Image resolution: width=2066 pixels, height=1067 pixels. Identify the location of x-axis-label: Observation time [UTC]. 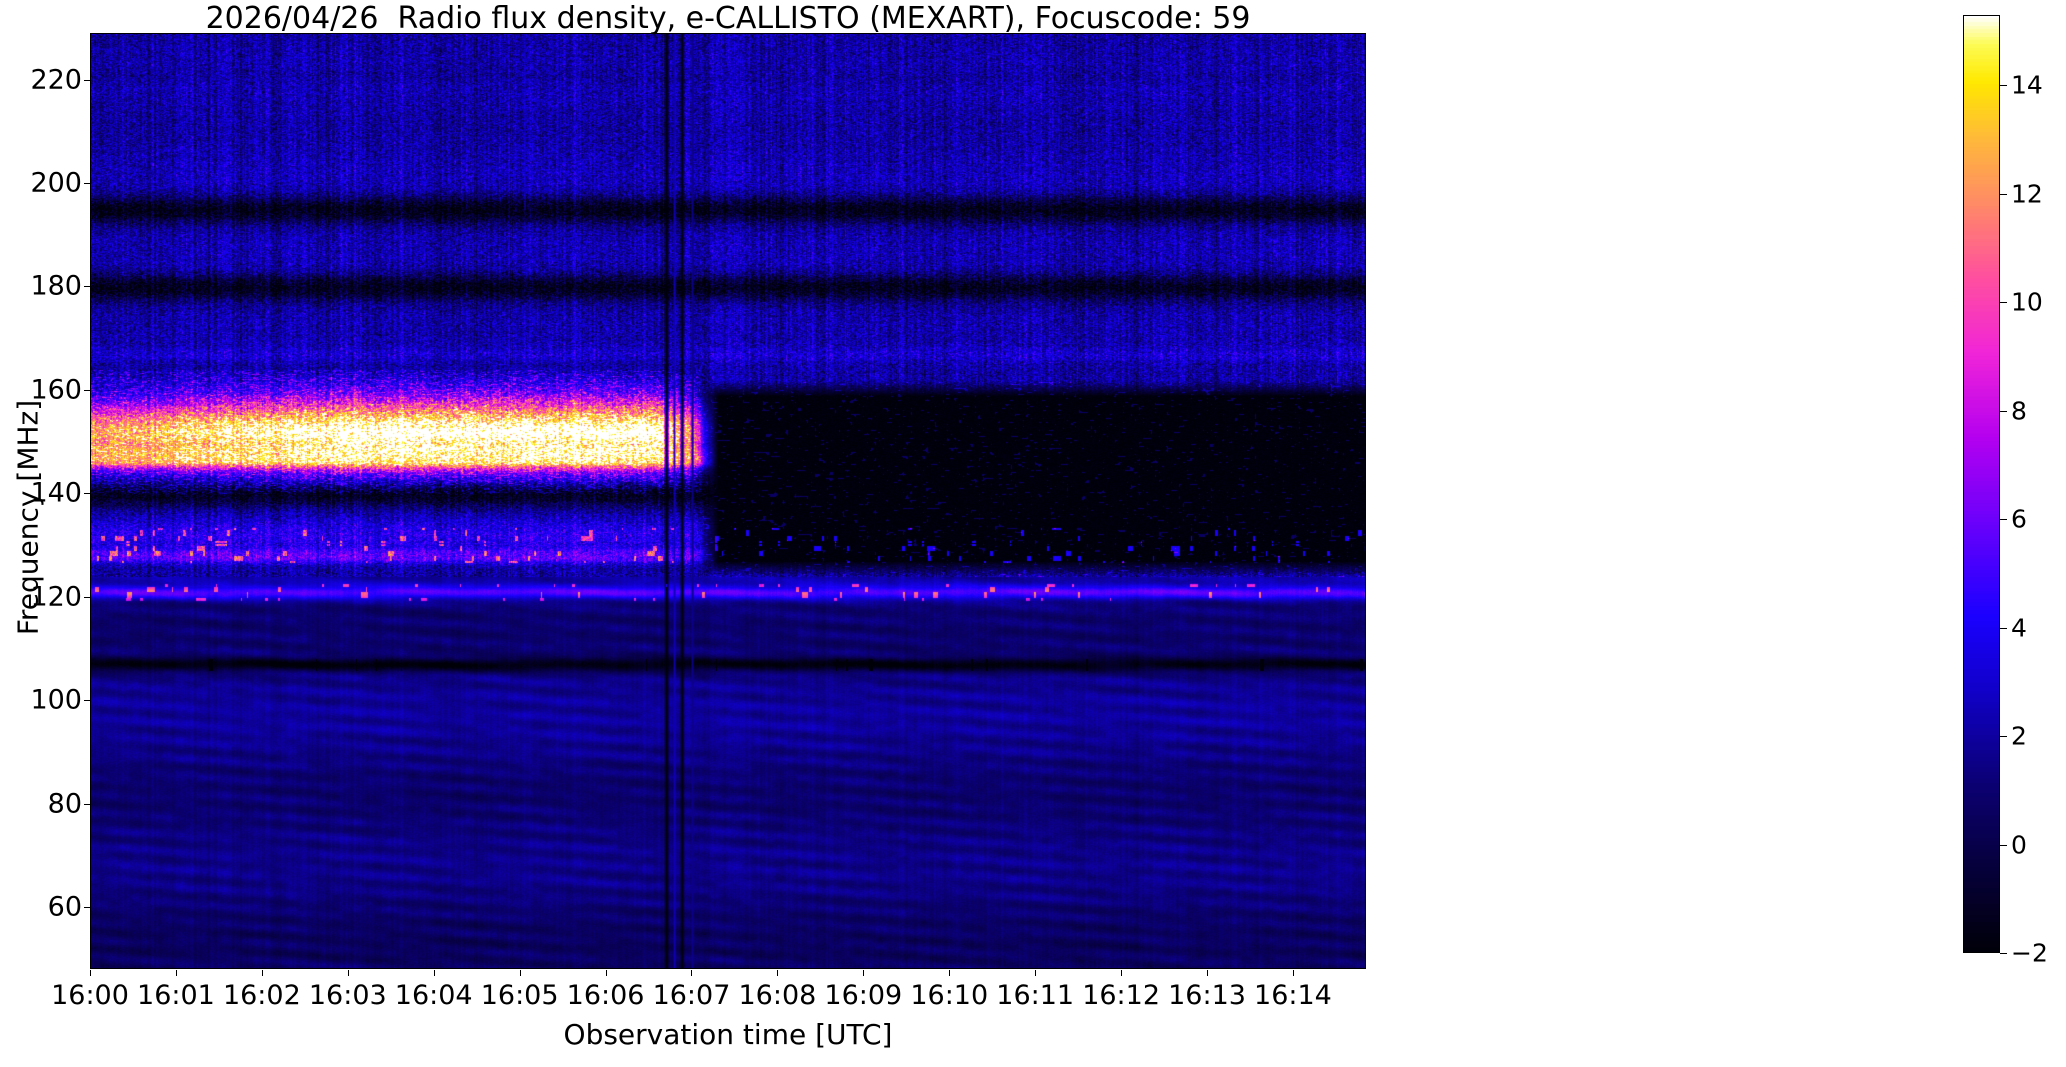
(728, 1034).